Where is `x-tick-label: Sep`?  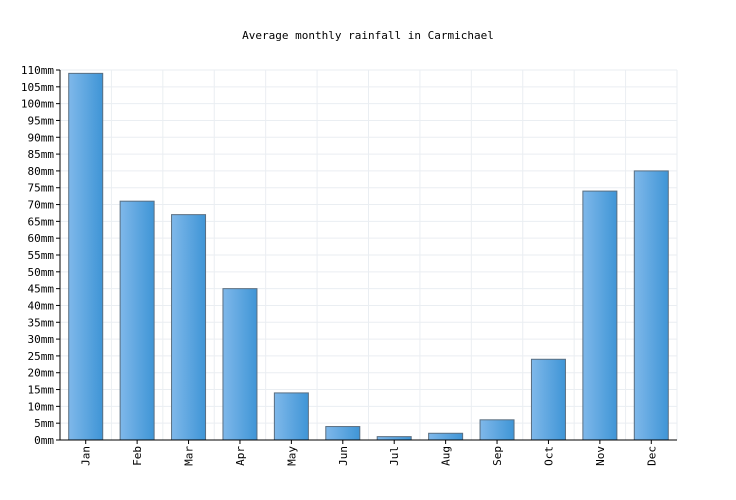 x-tick-label: Sep is located at coordinates (497, 456).